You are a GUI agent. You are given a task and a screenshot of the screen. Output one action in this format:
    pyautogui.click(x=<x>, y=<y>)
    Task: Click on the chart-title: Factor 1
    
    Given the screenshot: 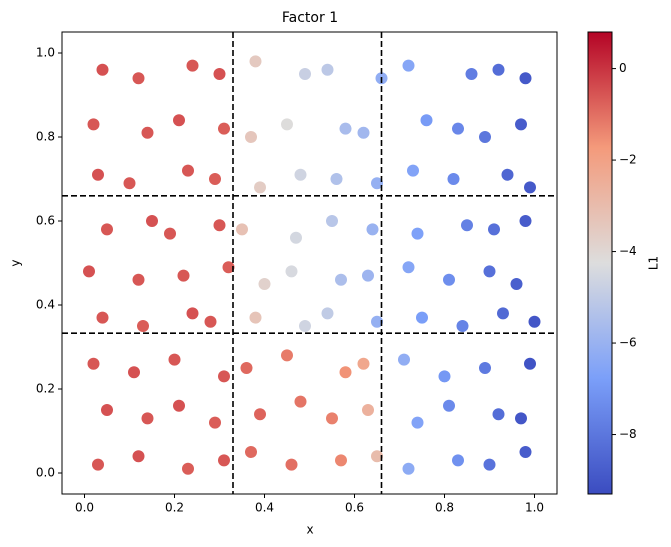 What is the action you would take?
    pyautogui.click(x=310, y=18)
    